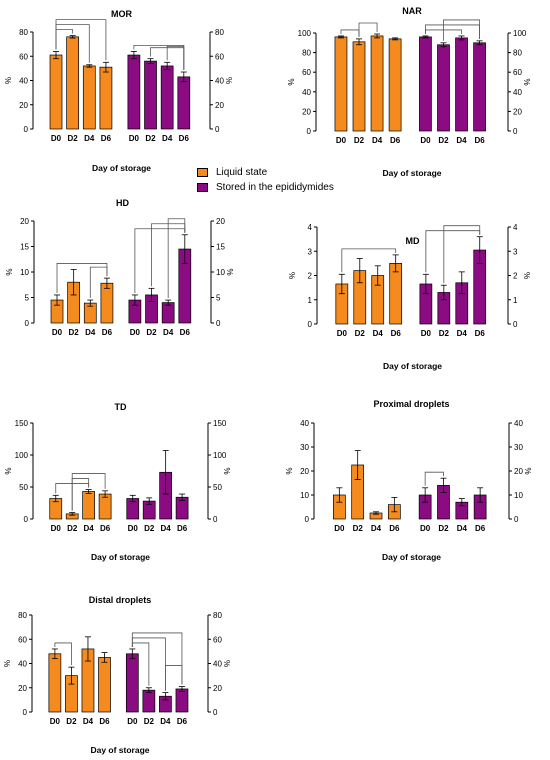 This screenshot has height=760, width=550. Describe the element at coordinates (220, 247) in the screenshot. I see `right-y-tick-label: 15` at that location.